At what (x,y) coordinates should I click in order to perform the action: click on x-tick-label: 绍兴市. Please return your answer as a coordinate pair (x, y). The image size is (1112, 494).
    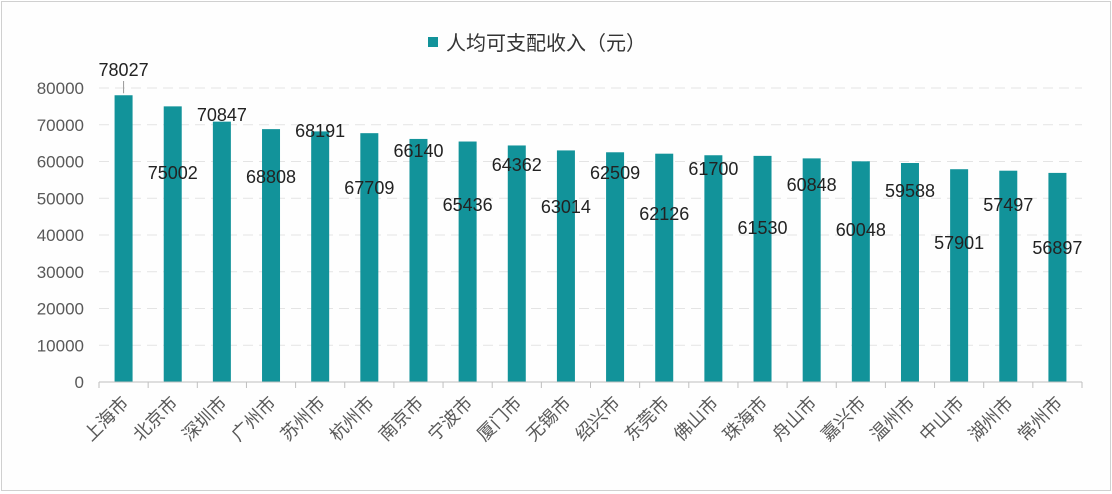
    Looking at the image, I should click on (598, 419).